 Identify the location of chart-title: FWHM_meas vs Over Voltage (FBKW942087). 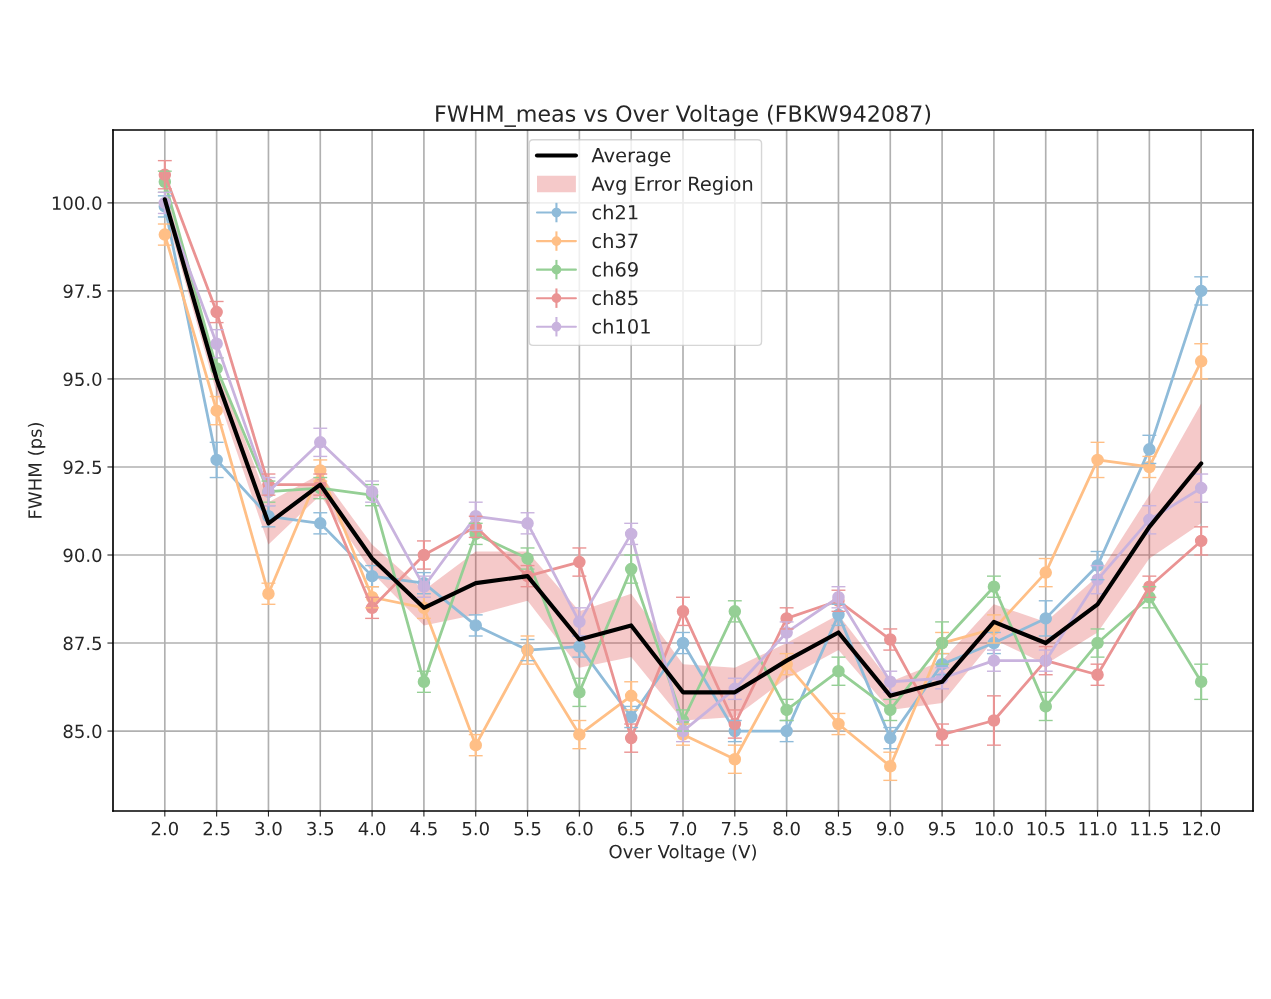
(683, 115).